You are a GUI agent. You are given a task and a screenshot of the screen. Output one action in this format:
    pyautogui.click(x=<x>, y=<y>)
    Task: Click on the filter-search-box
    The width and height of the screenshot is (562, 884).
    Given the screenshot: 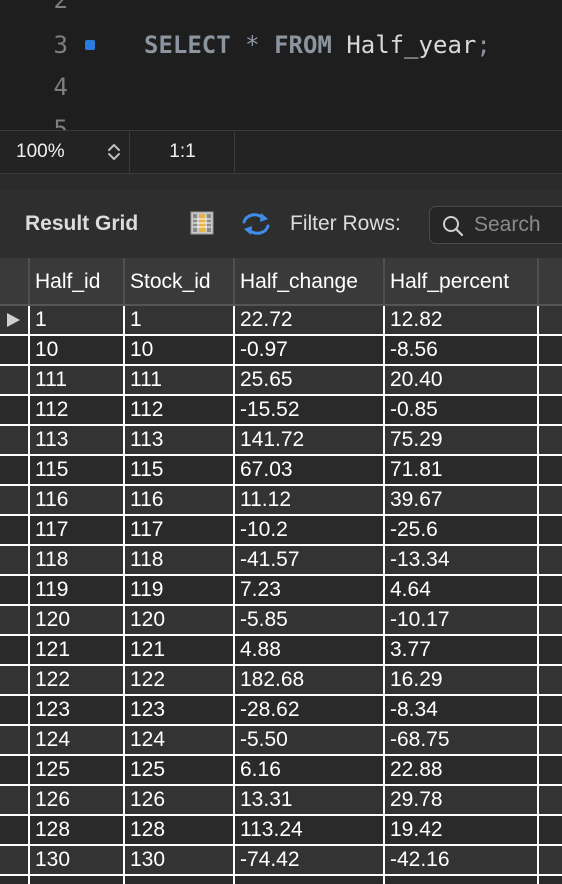 What is the action you would take?
    pyautogui.click(x=495, y=225)
    